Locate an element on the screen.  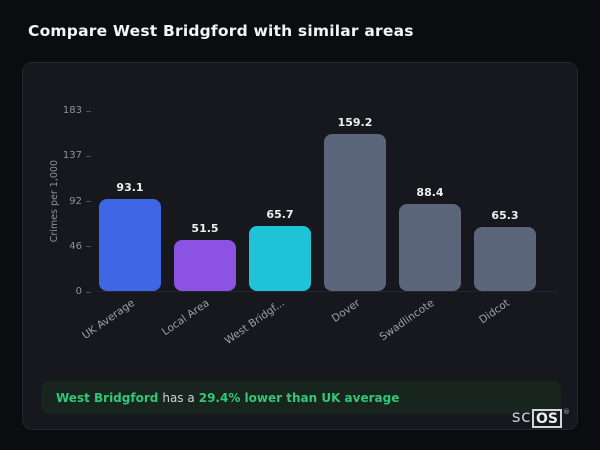
bar-value-label: 65.7 is located at coordinates (280, 215).